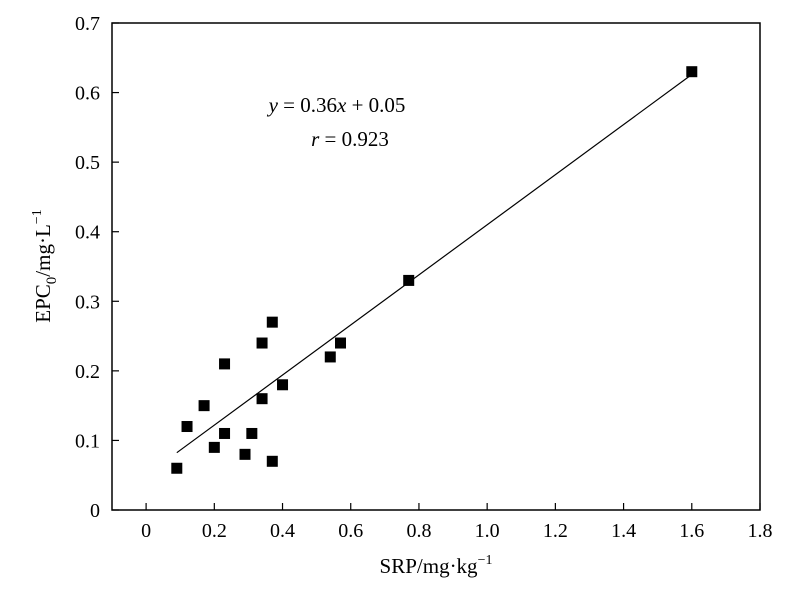  Describe the element at coordinates (555, 531) in the screenshot. I see `x-tick-label: 1.2` at that location.